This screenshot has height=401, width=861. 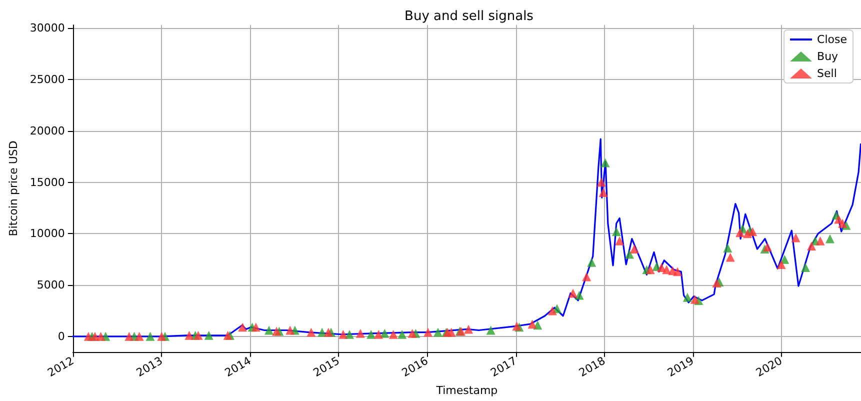 I want to click on x-axis-title: Timestamp, so click(x=466, y=390).